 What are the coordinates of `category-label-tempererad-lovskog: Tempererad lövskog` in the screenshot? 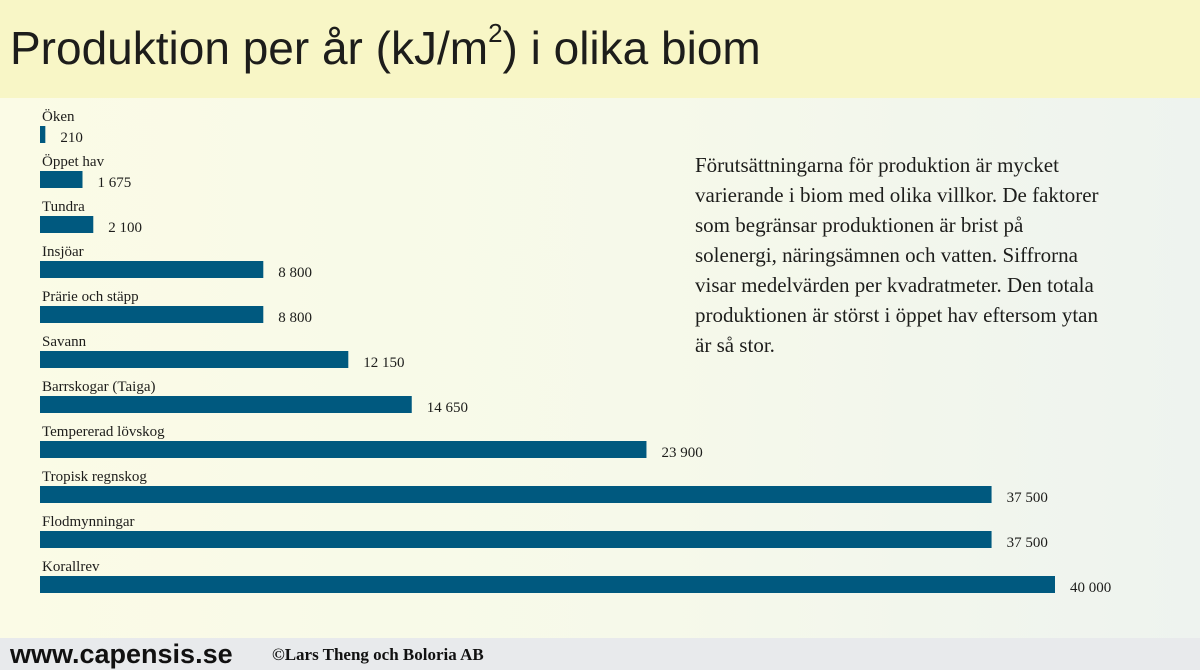 It's located at (103, 432).